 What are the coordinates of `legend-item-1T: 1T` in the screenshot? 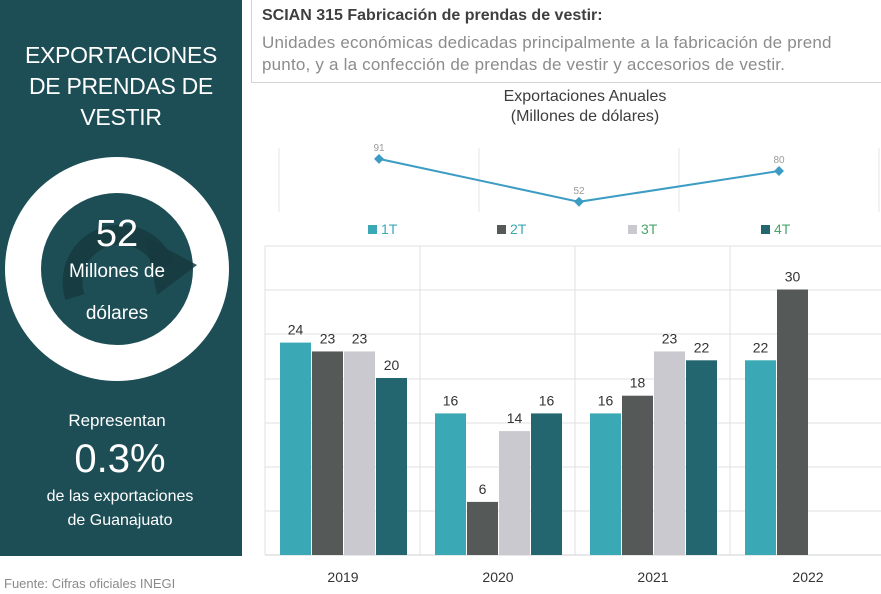 It's located at (382, 229).